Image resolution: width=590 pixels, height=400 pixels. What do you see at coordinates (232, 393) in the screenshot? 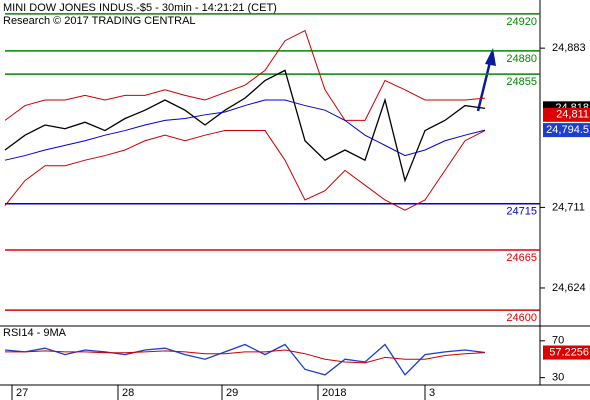
I see `x-tick-label: 29` at bounding box center [232, 393].